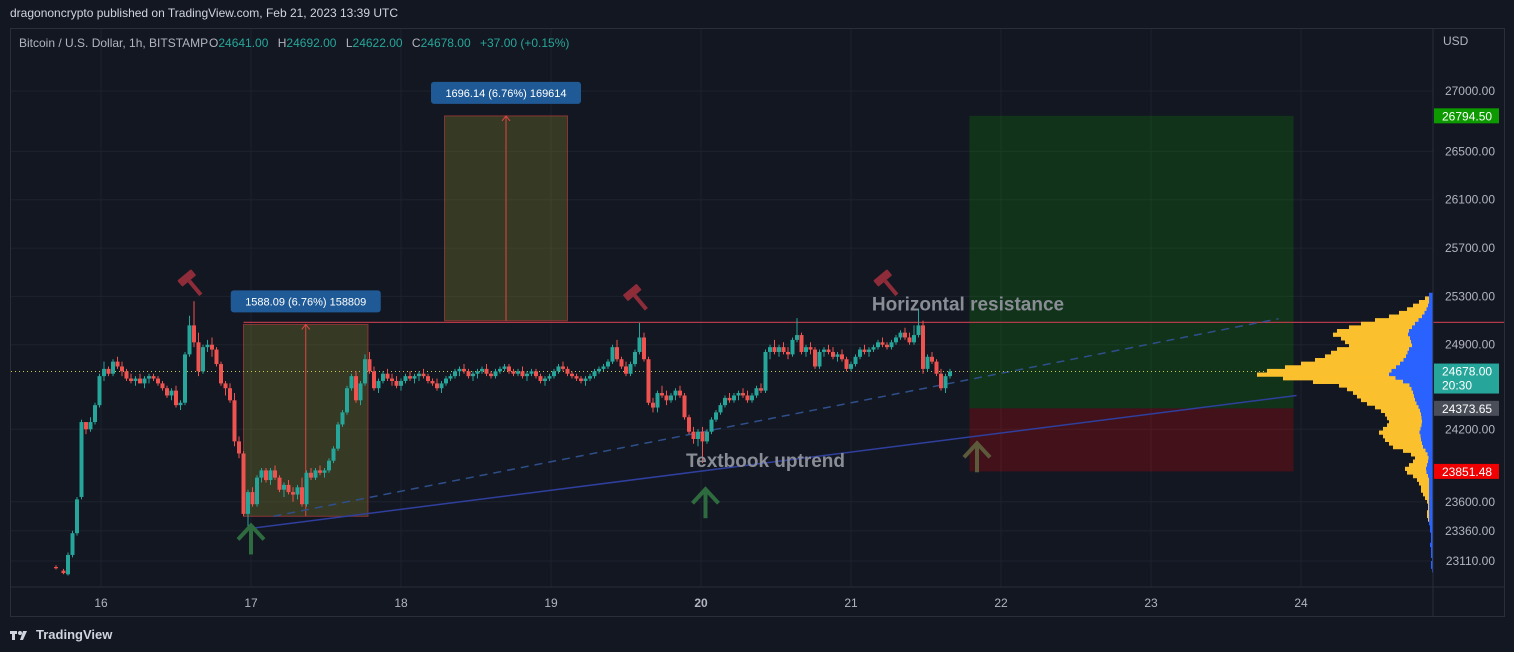 This screenshot has height=652, width=1514. What do you see at coordinates (701, 603) in the screenshot?
I see `time-tick-label: 20` at bounding box center [701, 603].